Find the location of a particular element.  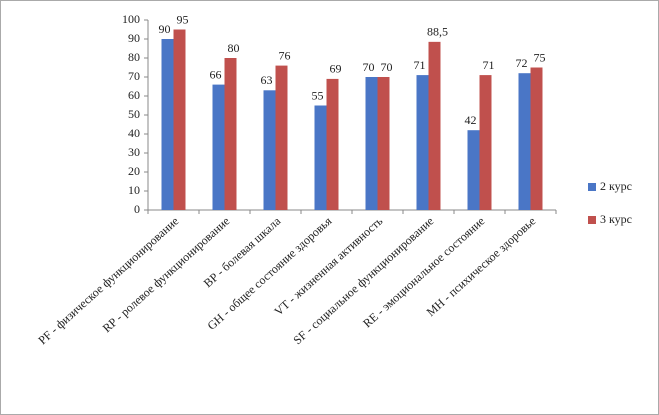

y-tick-label: 100 is located at coordinates (131, 19).